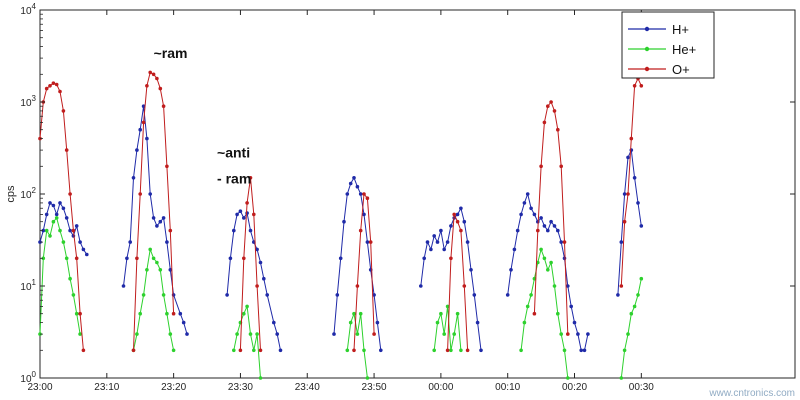 Image resolution: width=800 pixels, height=400 pixels. I want to click on series-line, so click(253, 280).